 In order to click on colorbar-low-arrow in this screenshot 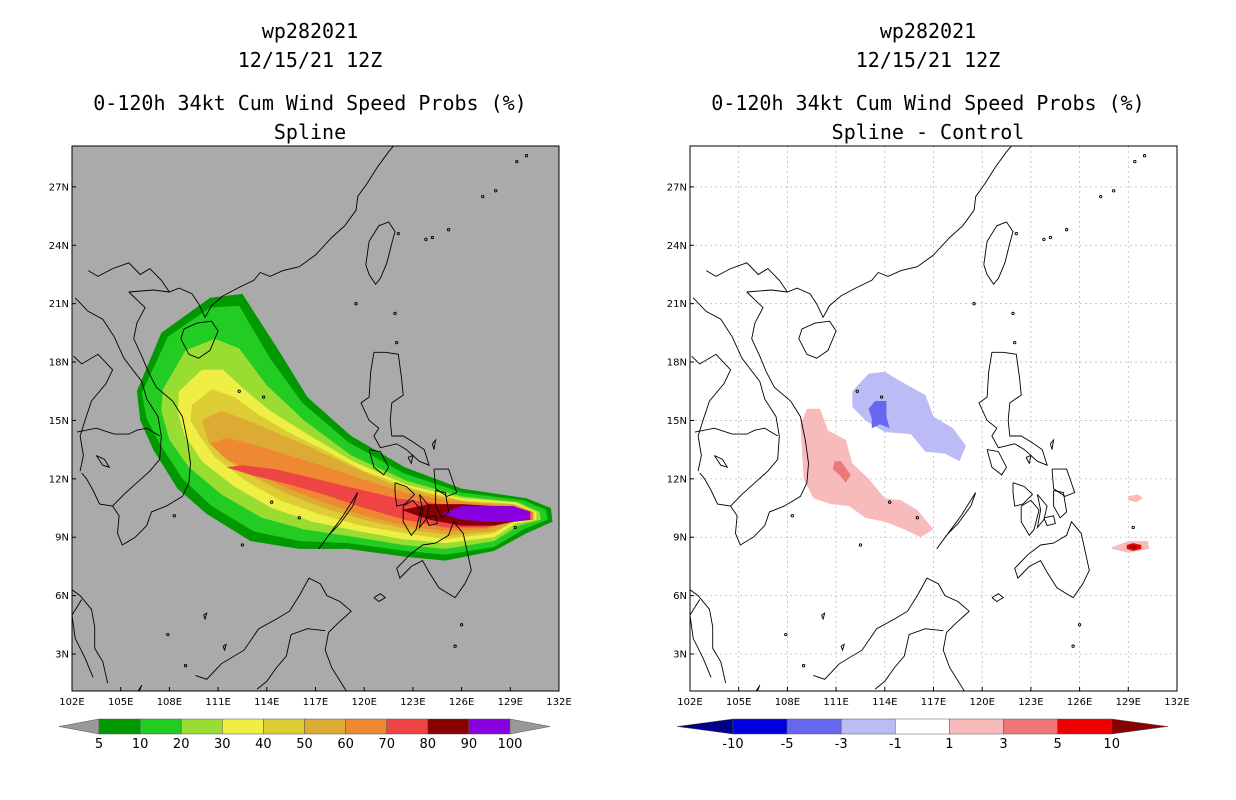, I will do `click(705, 726)`.